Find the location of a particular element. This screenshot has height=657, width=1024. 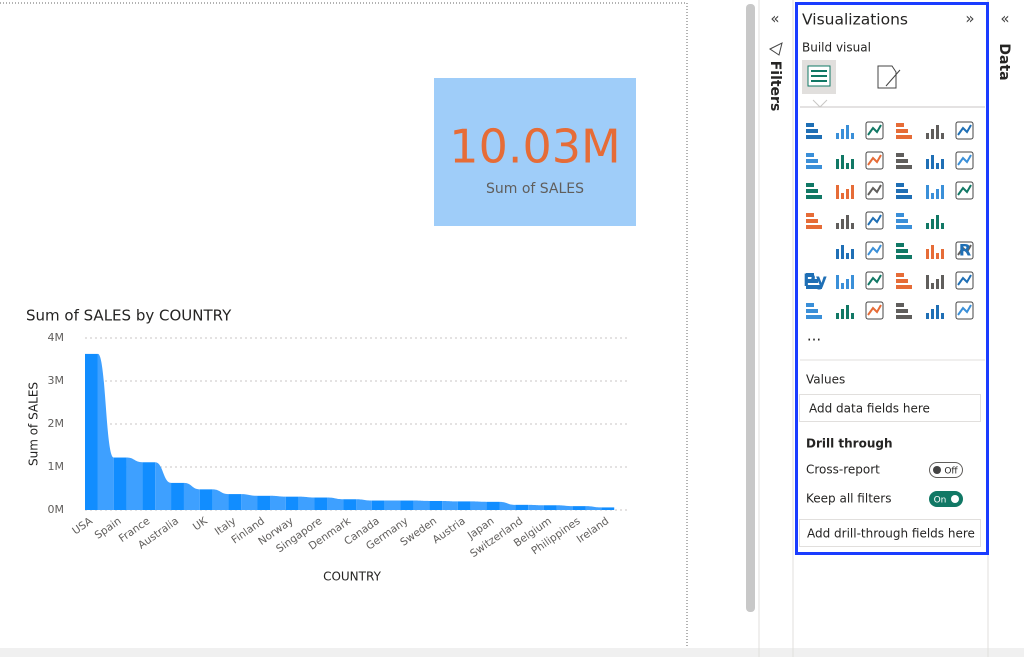

format-visual-tab is located at coordinates (889, 77).